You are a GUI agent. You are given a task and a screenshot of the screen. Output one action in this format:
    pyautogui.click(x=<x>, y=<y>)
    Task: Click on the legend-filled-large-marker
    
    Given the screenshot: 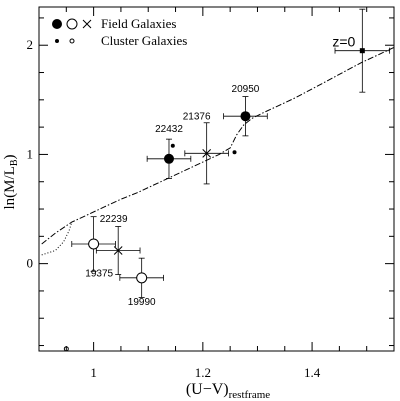 What is the action you would take?
    pyautogui.click(x=57, y=24)
    